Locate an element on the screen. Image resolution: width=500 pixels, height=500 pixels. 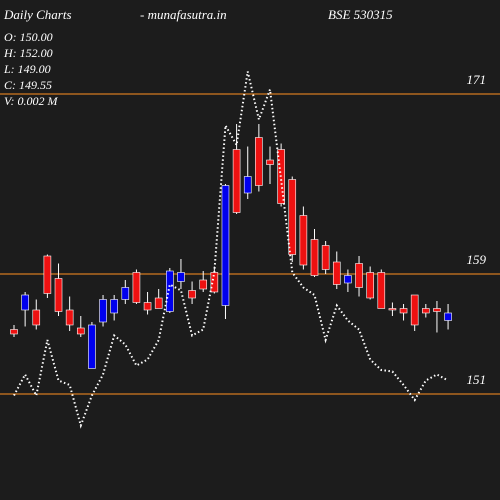
ohlc-info: O: 150.00 is located at coordinates (28, 37).